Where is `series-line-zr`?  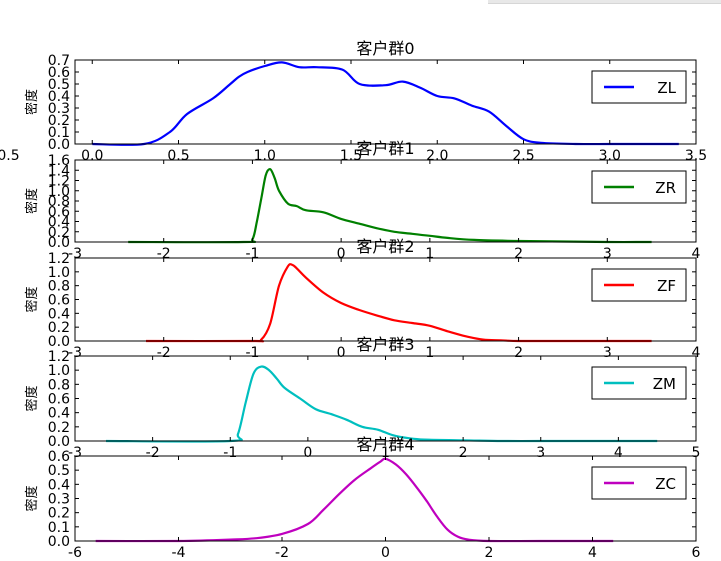 series-line-zr is located at coordinates (390, 206).